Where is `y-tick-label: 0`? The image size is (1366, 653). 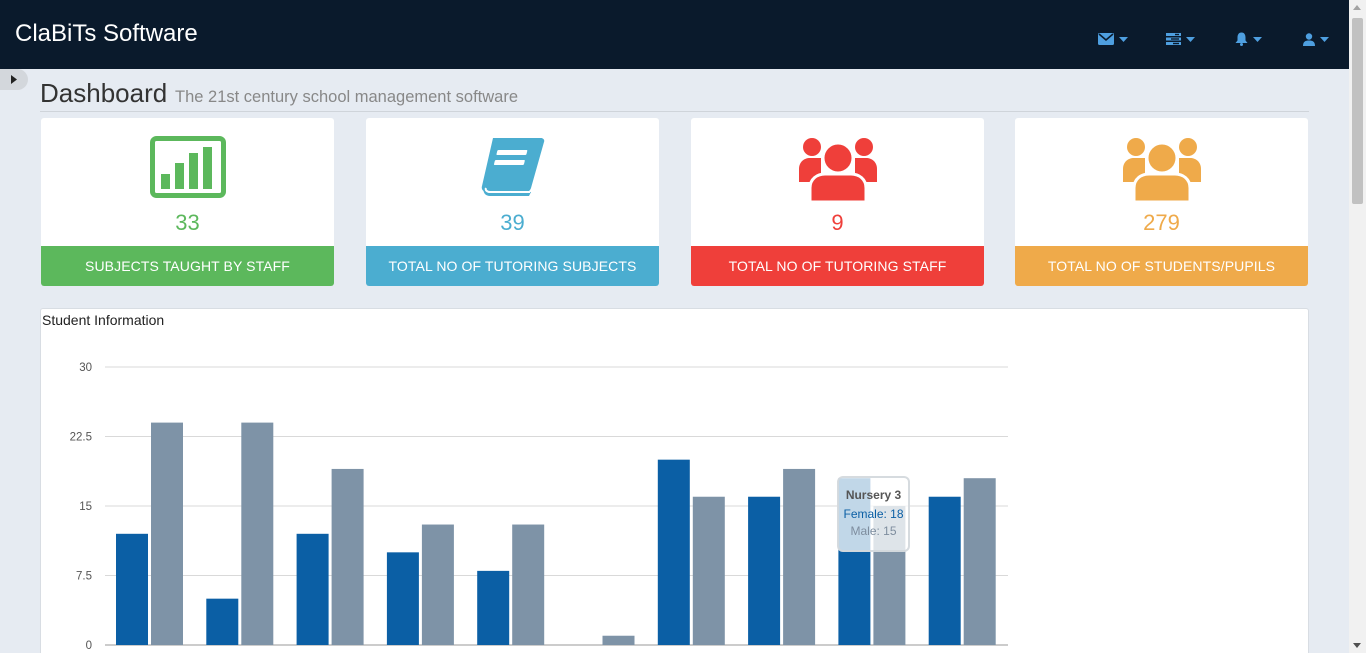 y-tick-label: 0 is located at coordinates (89, 646).